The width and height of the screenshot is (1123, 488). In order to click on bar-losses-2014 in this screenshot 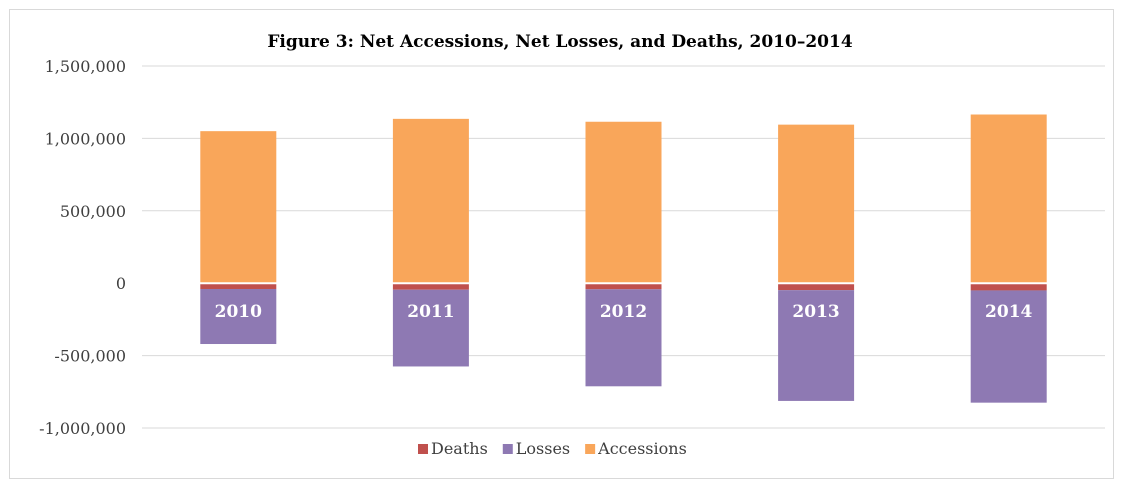, I will do `click(1008, 346)`.